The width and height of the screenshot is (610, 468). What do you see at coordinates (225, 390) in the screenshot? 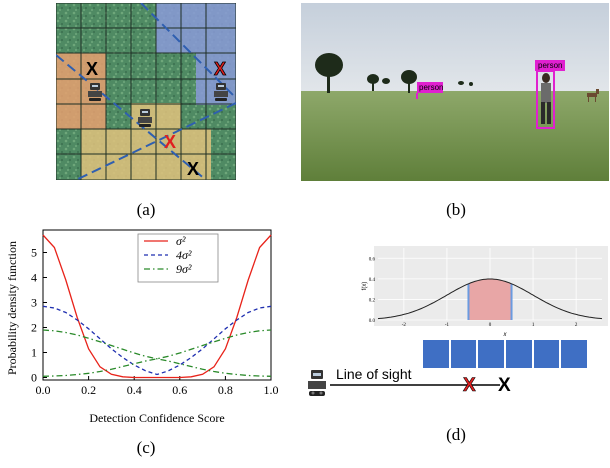
I see `x-tick-label: 0.8` at bounding box center [225, 390].